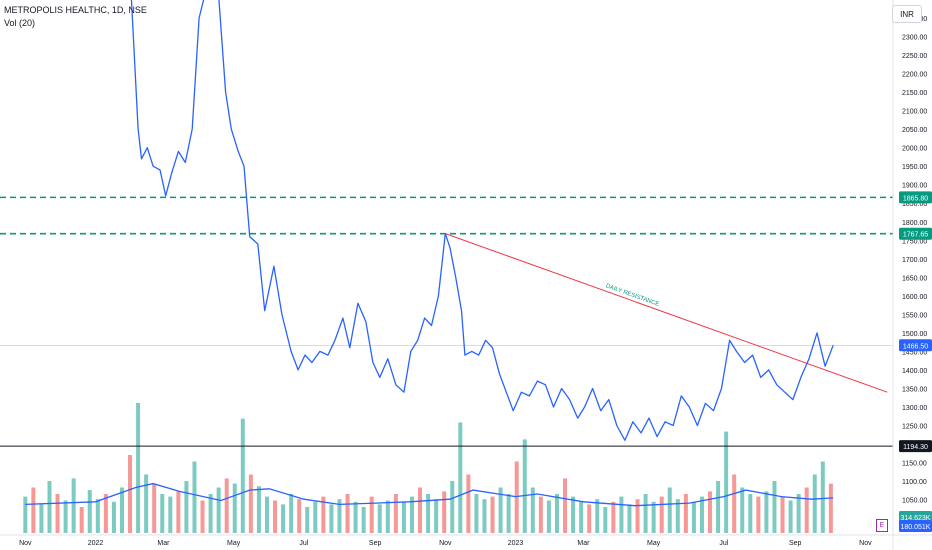 The width and height of the screenshot is (932, 550). What do you see at coordinates (20, 23) in the screenshot?
I see `volume-indicator-label: Vol (20)` at bounding box center [20, 23].